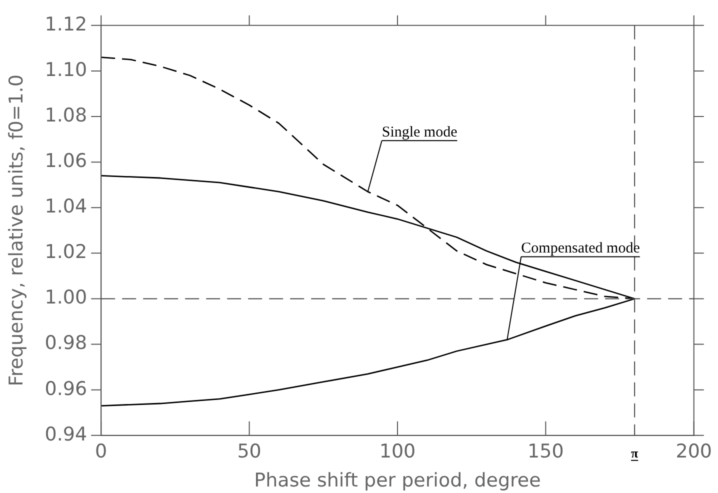 The width and height of the screenshot is (718, 493). Describe the element at coordinates (397, 481) in the screenshot. I see `x-axis-title: Phase shift per period, degree` at that location.